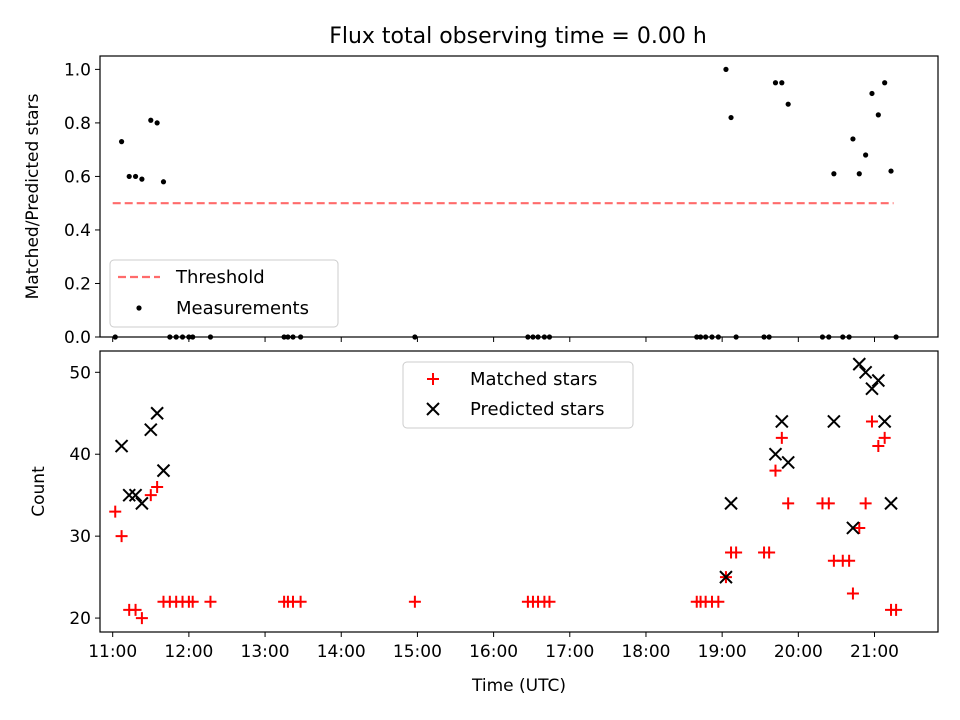 The width and height of the screenshot is (960, 720). I want to click on x-axis-label: Time (UTC), so click(518, 686).